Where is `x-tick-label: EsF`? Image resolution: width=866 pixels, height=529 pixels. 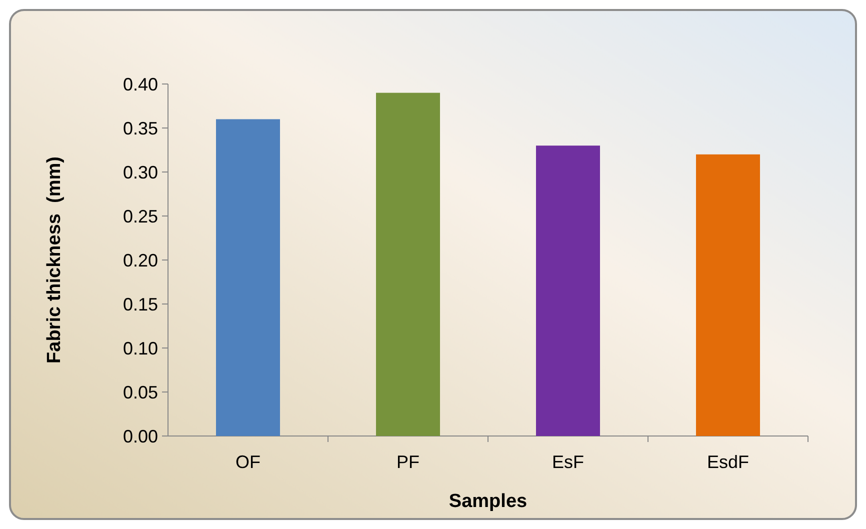 x-tick-label: EsF is located at coordinates (568, 462).